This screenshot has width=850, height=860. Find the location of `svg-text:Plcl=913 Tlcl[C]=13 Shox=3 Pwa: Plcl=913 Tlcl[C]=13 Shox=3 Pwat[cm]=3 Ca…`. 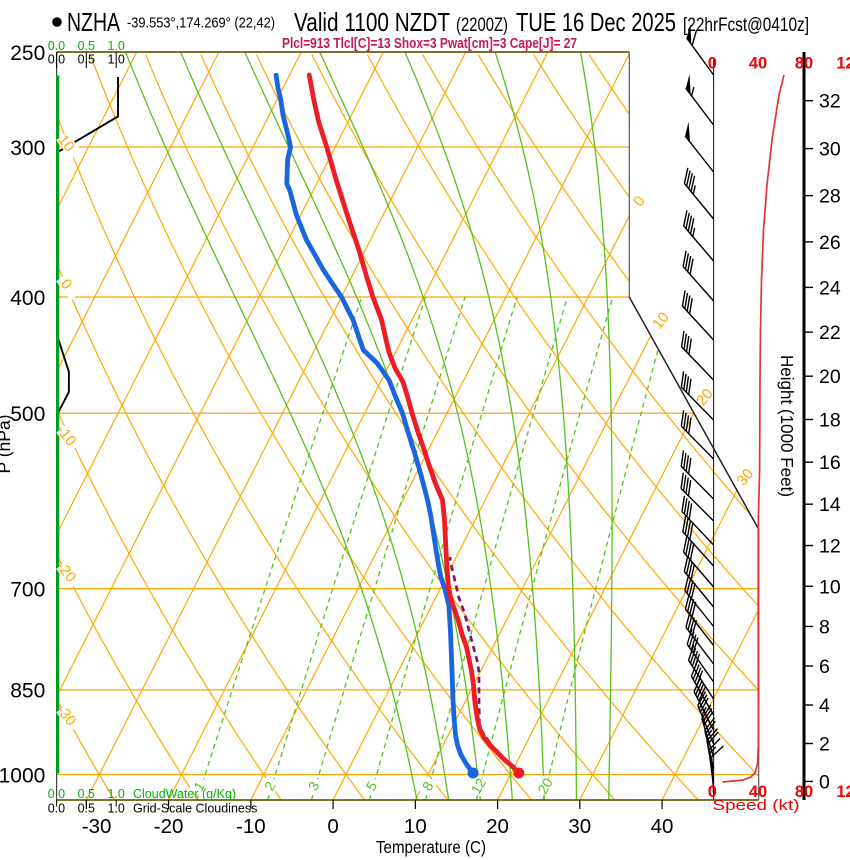

svg-text:Plcl=913 Tlcl[C]=13 Shox=3 Pwa: Plcl=913 Tlcl[C]=13 Shox=3 Pwat[cm]=3 Ca… is located at coordinates (429, 44).